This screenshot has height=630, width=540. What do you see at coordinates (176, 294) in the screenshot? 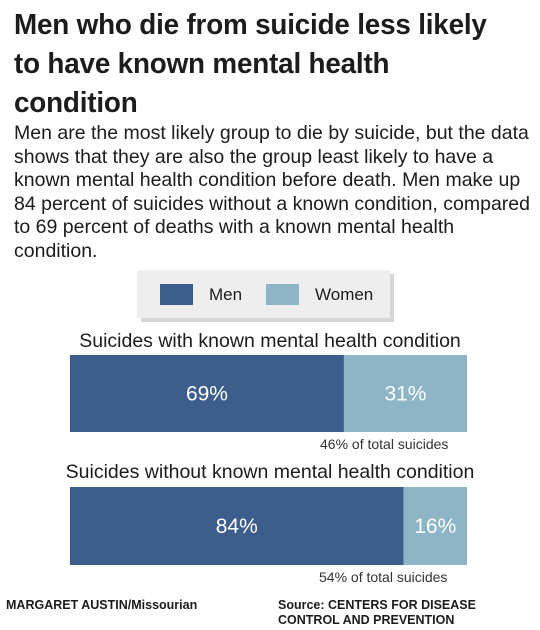
I see `legend-swatch-men` at bounding box center [176, 294].